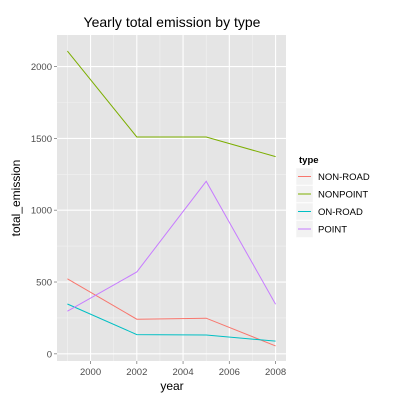 Image resolution: width=400 pixels, height=400 pixels. I want to click on series-line-non-road, so click(171, 312).